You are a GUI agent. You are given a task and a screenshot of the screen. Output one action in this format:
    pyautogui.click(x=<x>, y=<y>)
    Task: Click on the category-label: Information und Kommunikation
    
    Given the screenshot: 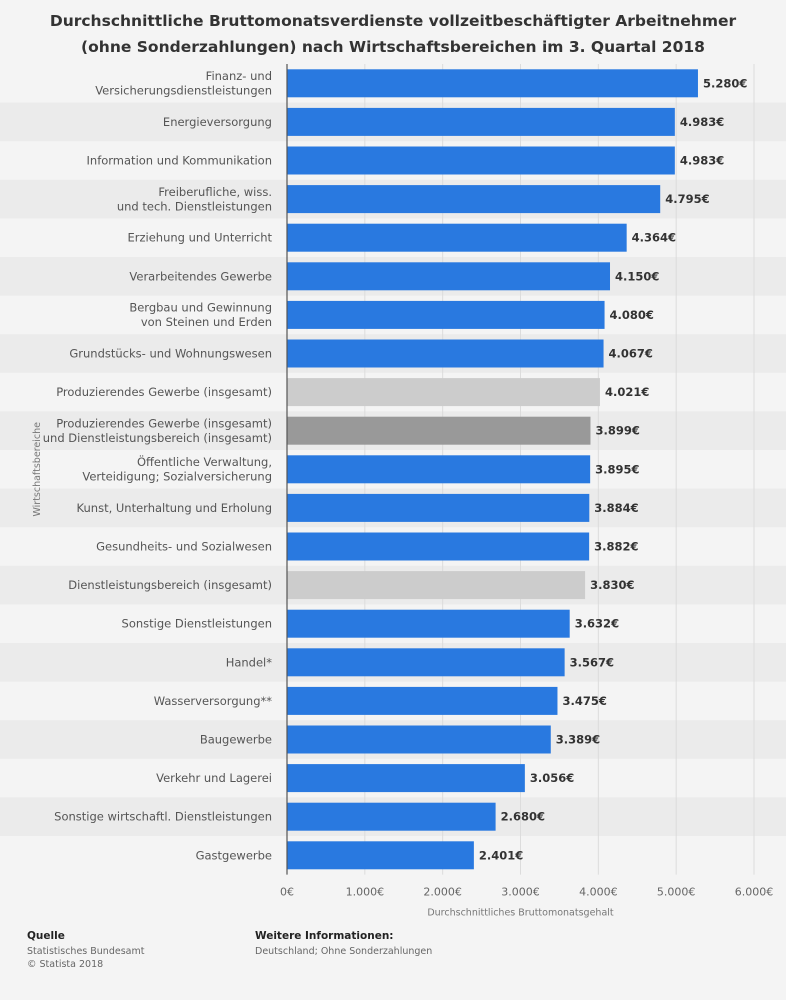 What is the action you would take?
    pyautogui.click(x=179, y=161)
    